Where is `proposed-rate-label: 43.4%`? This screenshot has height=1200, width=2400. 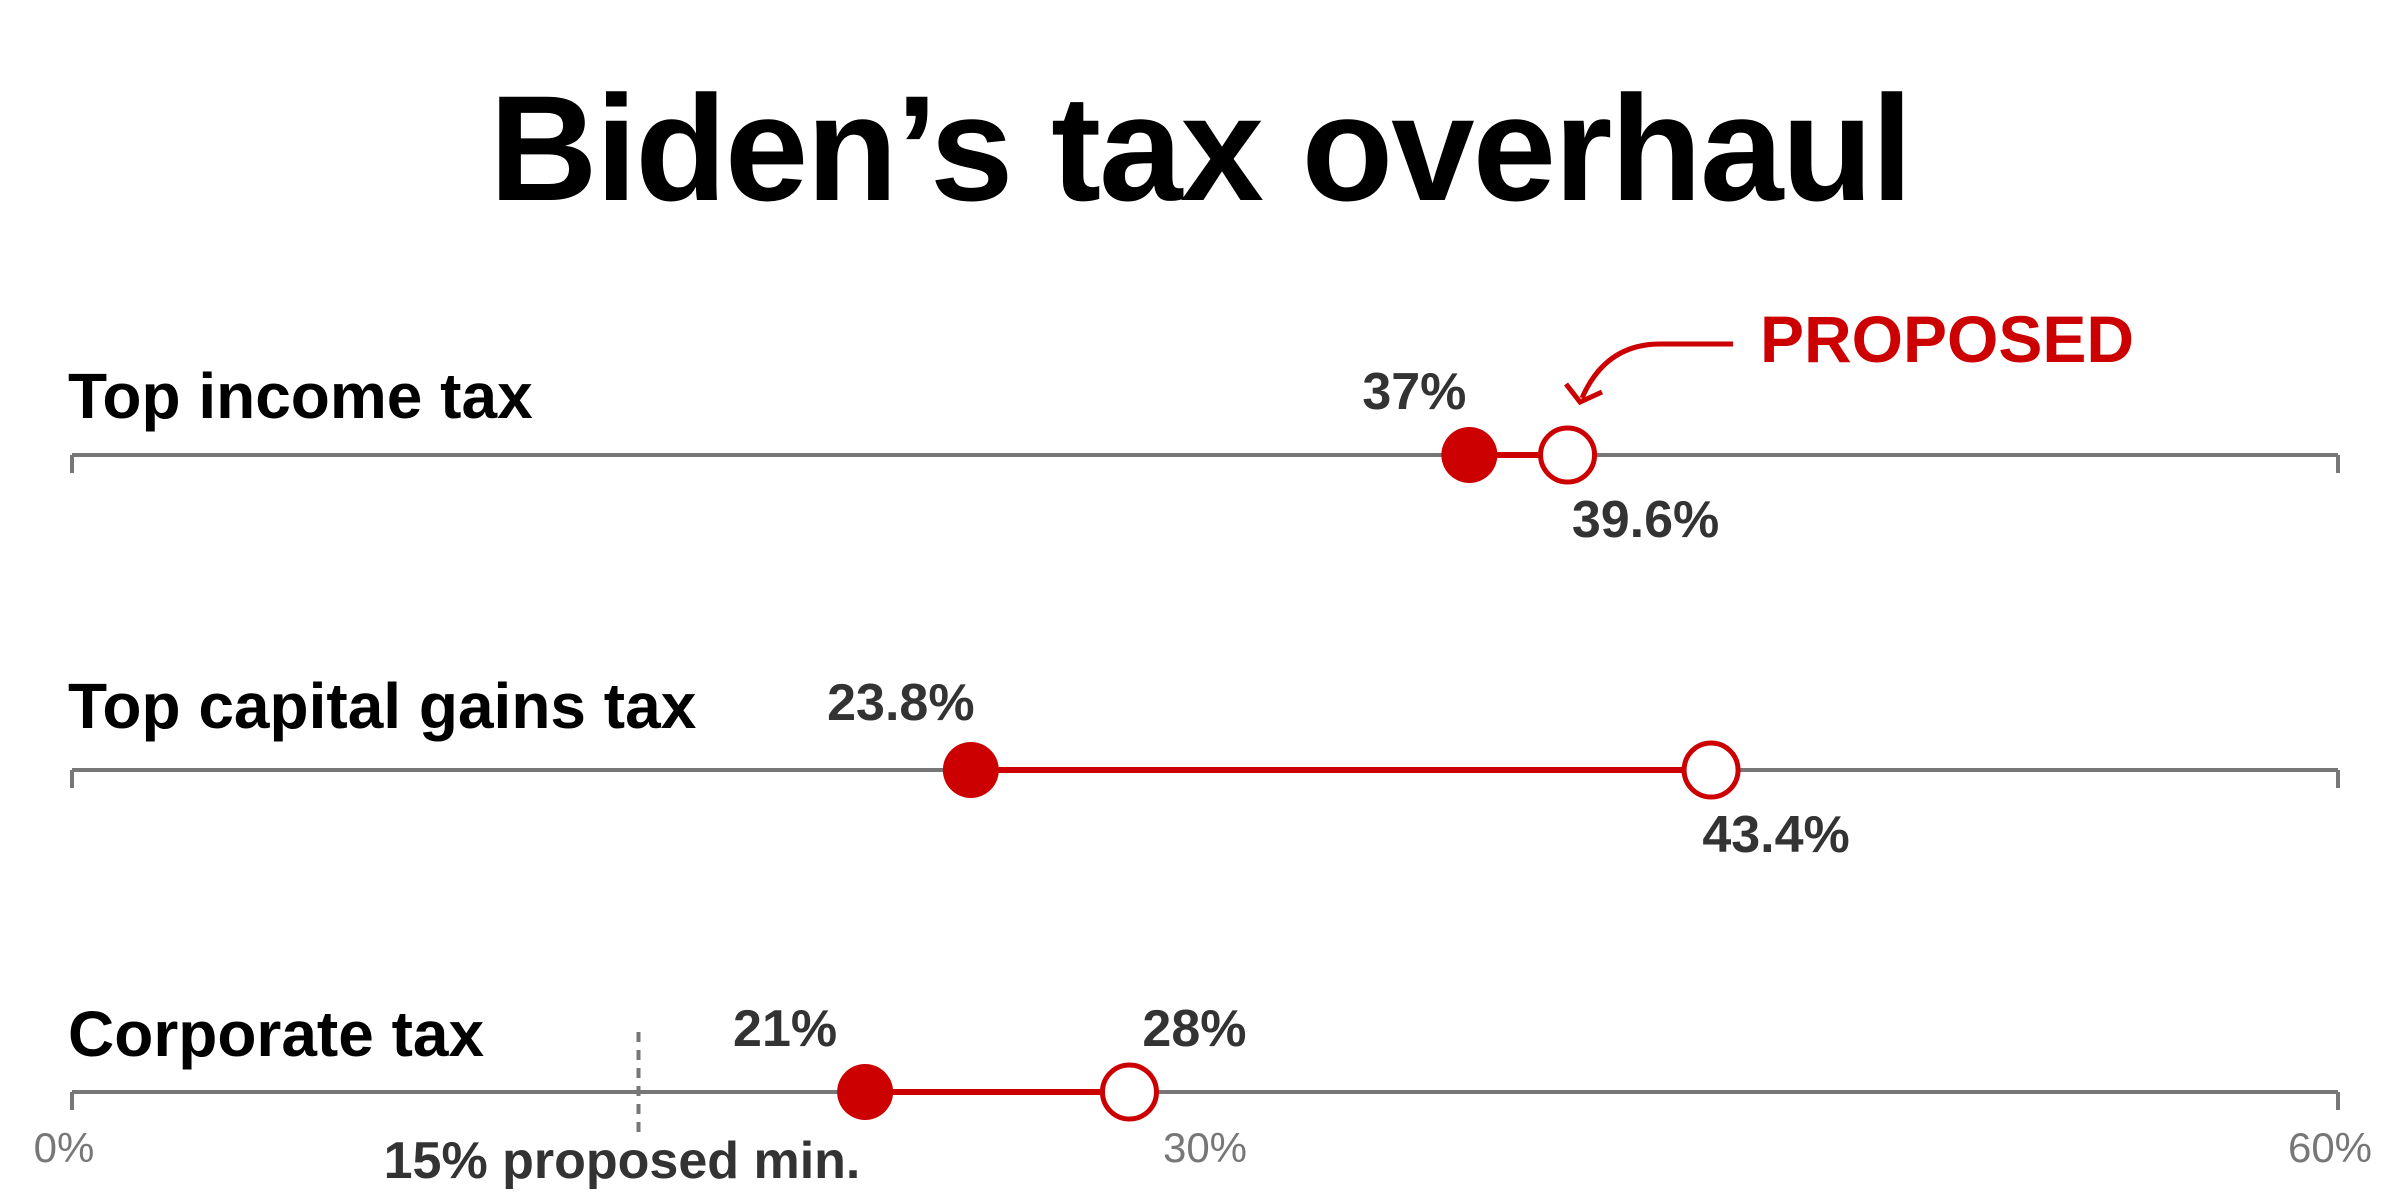 proposed-rate-label: 43.4% is located at coordinates (1775, 835).